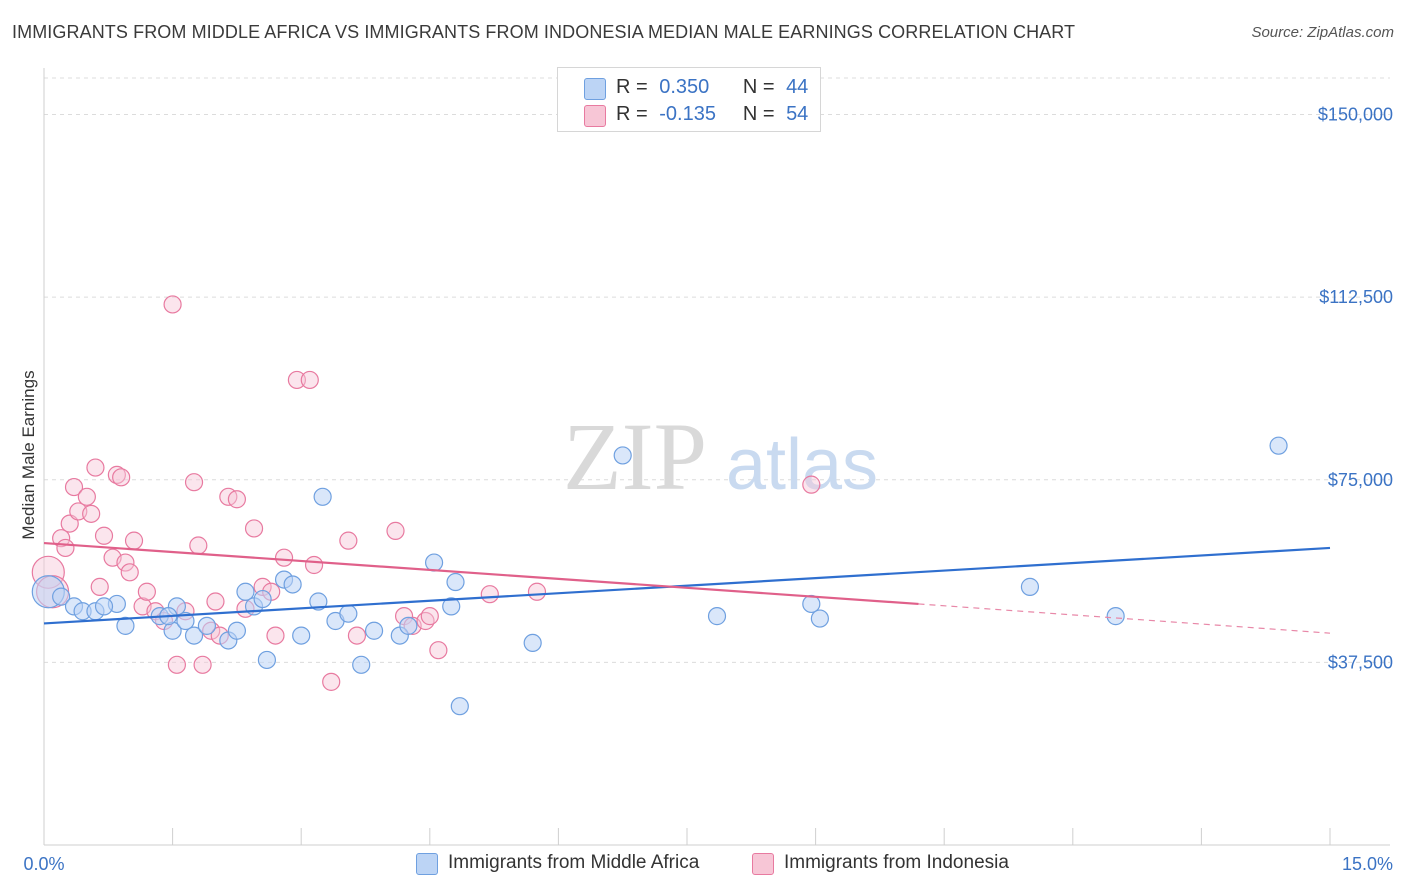  What do you see at coordinates (595, 116) in the screenshot?
I see `legend-swatch-indonesia` at bounding box center [595, 116].